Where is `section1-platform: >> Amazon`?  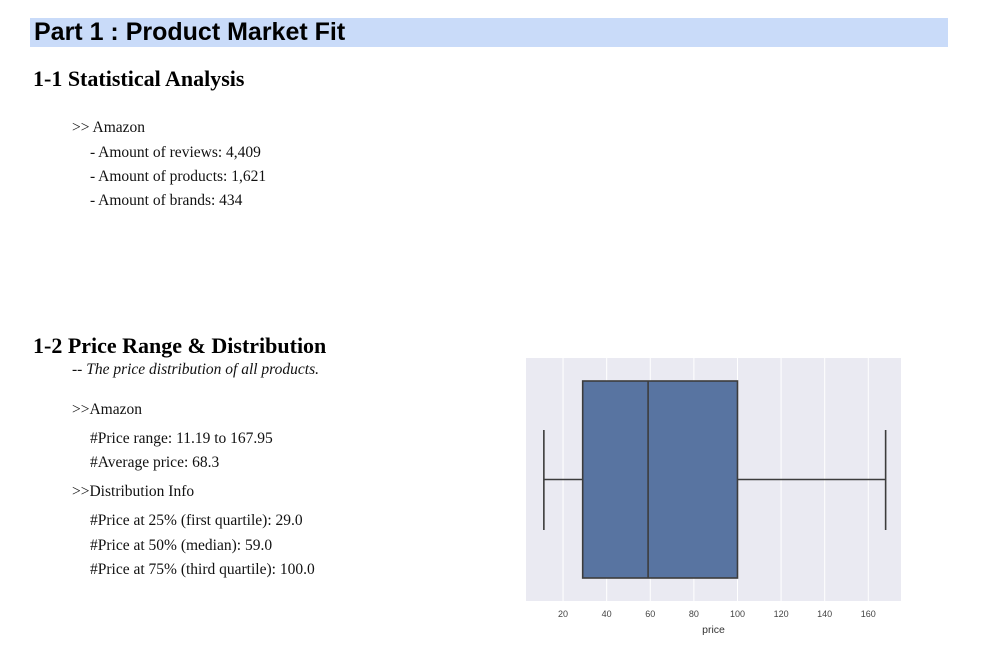 section1-platform: >> Amazon is located at coordinates (109, 127).